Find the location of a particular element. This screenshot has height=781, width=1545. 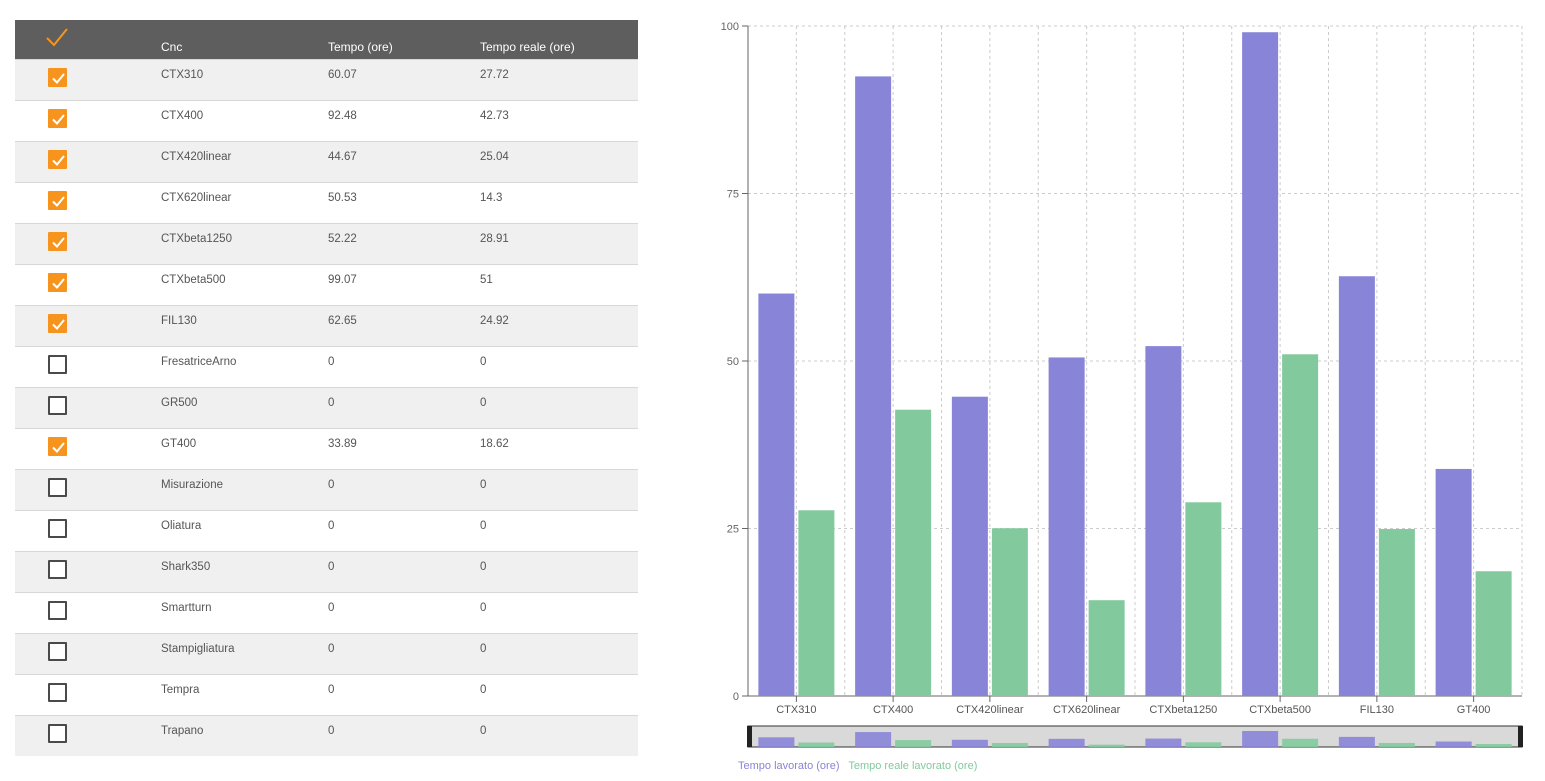

table-row: CTX310 60.07 27.72 is located at coordinates (326, 79).